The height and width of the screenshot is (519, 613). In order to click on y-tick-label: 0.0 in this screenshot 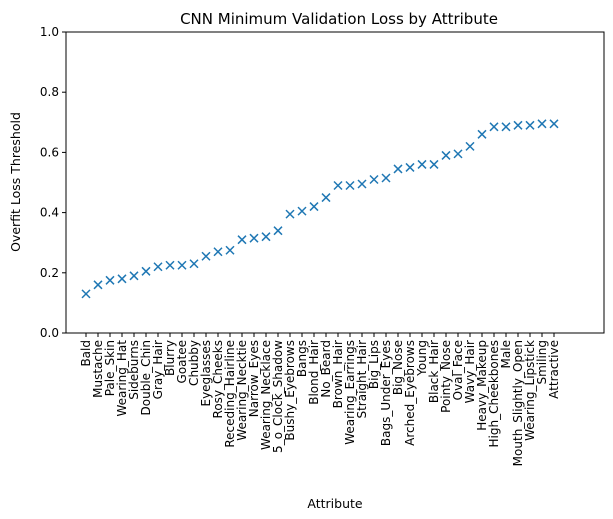, I will do `click(49, 333)`.